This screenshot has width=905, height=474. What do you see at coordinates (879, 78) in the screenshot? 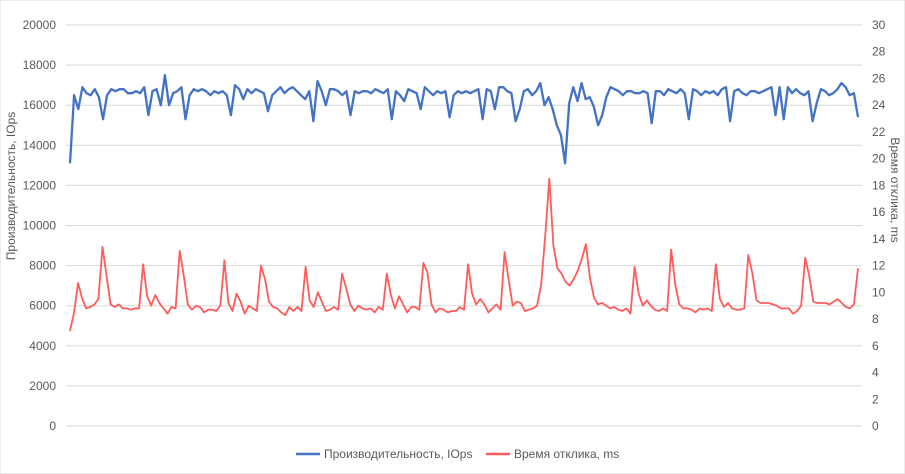
I see `right-tick-label: 26` at bounding box center [879, 78].